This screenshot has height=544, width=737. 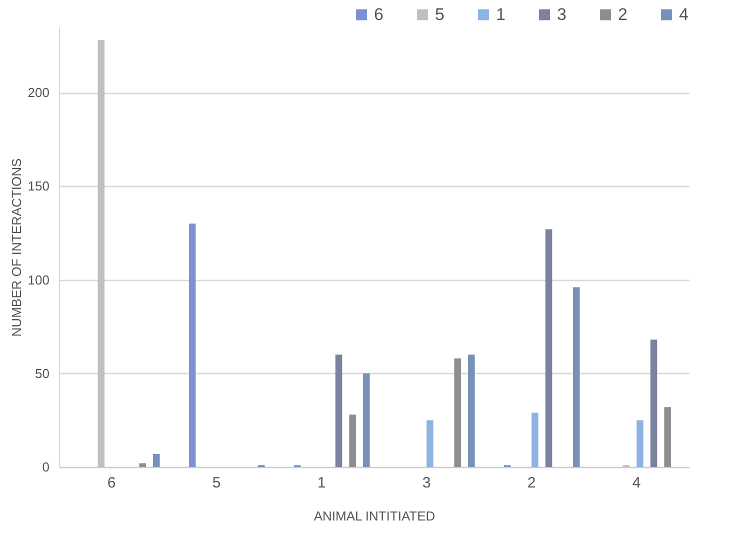 I want to click on x-axis-title: ANIMAL INTITIATED, so click(x=375, y=516).